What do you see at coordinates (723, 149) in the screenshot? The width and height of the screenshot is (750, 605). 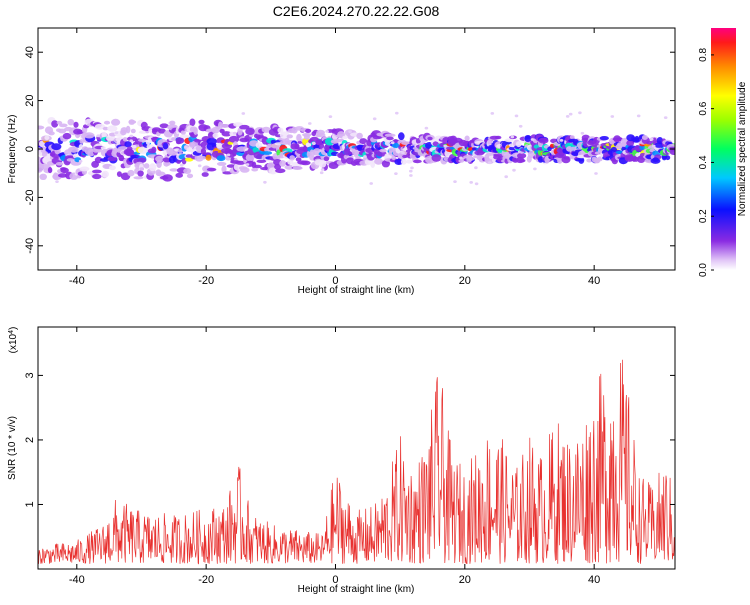 I see `colorbar-gradient` at bounding box center [723, 149].